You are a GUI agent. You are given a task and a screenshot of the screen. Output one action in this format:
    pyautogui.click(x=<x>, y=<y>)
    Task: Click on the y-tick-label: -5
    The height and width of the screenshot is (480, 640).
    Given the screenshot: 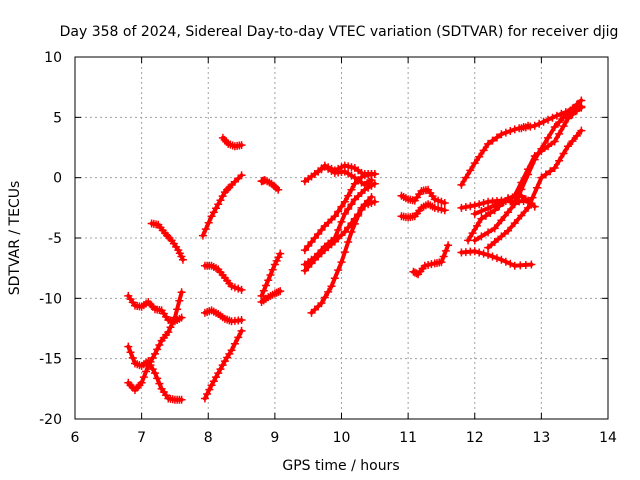 What is the action you would take?
    pyautogui.click(x=55, y=239)
    